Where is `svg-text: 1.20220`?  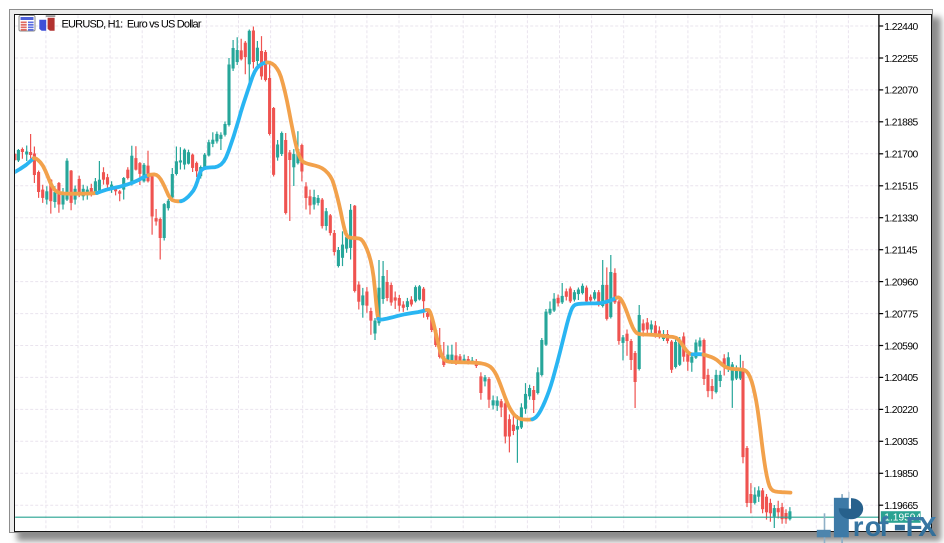 svg-text: 1.20220 is located at coordinates (901, 410).